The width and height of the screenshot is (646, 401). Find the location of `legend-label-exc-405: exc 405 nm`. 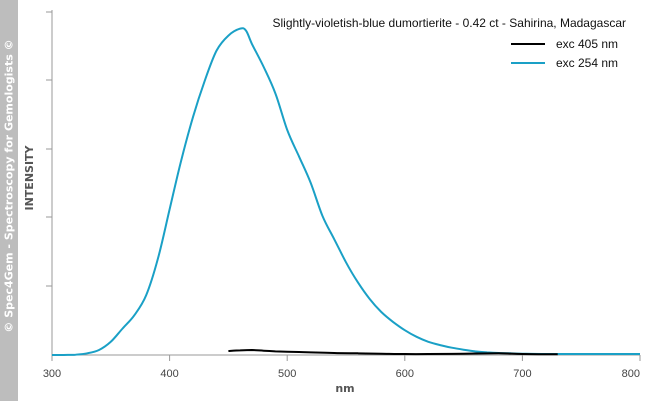

legend-label-exc-405: exc 405 nm is located at coordinates (587, 44).